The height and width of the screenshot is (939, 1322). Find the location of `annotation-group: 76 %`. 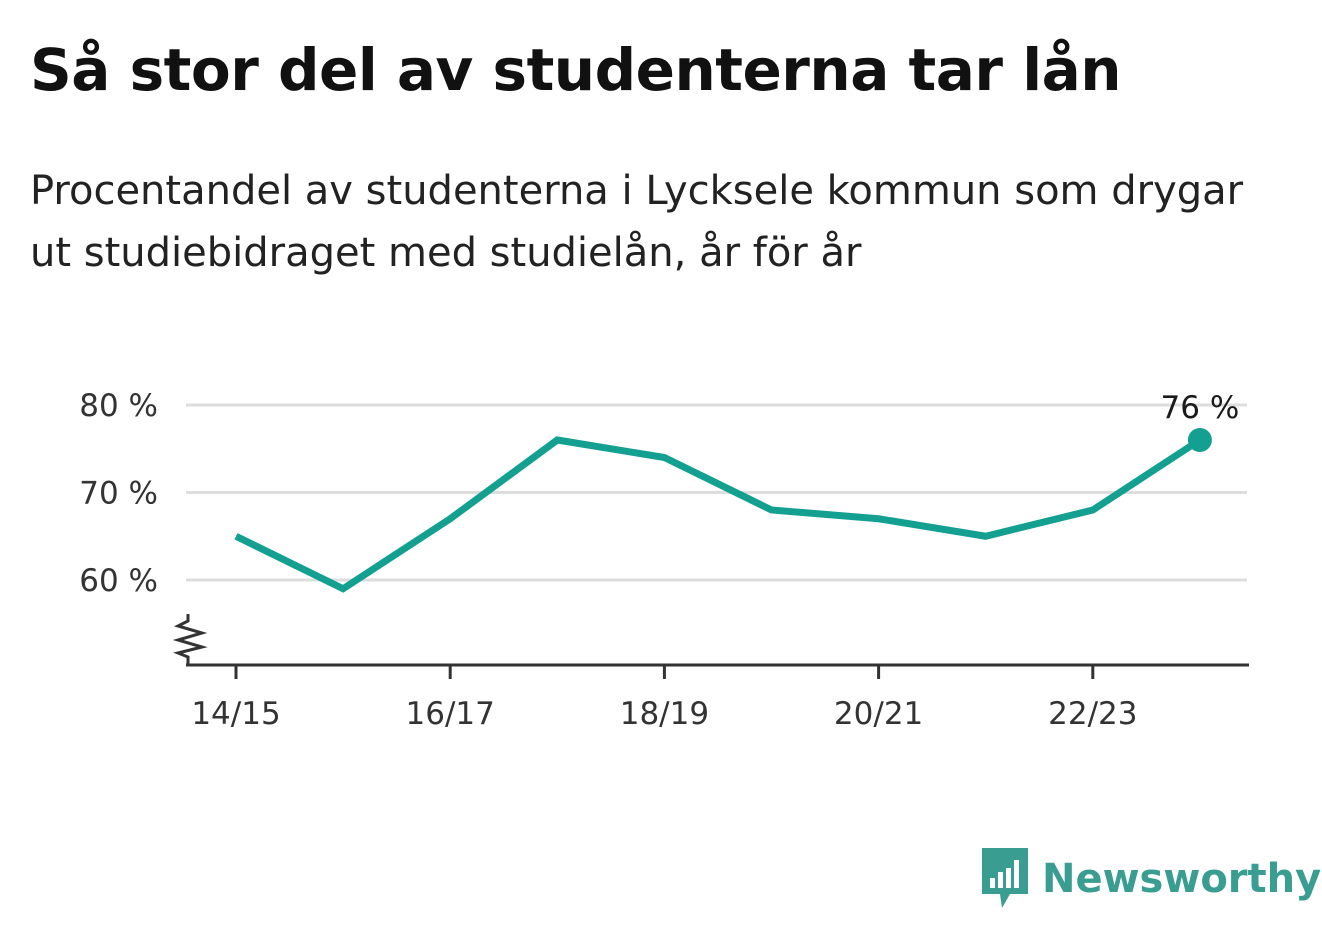

annotation-group: 76 % is located at coordinates (1200, 421).